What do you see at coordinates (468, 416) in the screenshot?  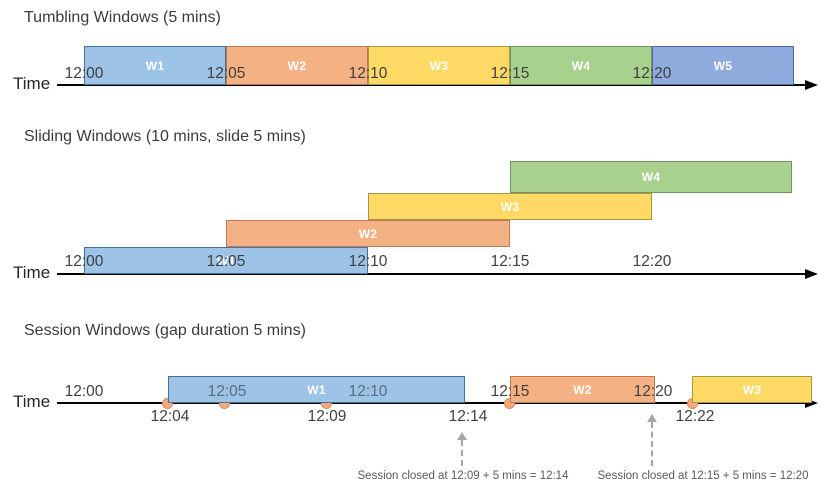 I see `event-time-label: 12:14` at bounding box center [468, 416].